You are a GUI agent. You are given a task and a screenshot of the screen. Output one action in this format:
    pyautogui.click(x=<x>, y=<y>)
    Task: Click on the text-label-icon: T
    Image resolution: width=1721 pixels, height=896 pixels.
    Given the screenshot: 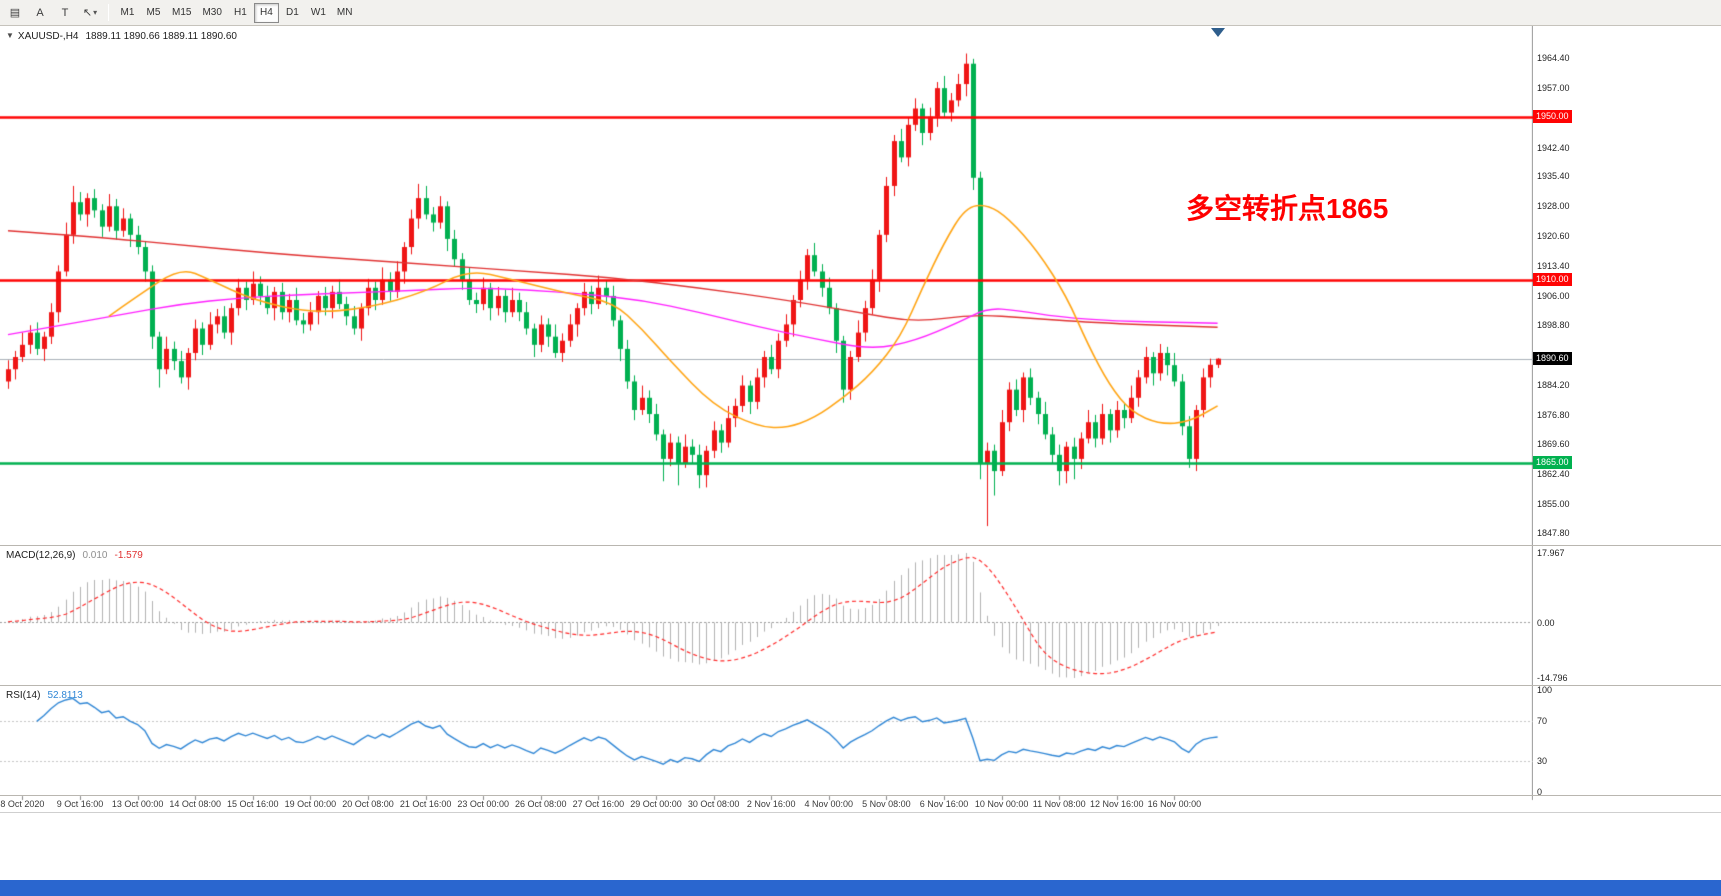 What is the action you would take?
    pyautogui.click(x=65, y=12)
    